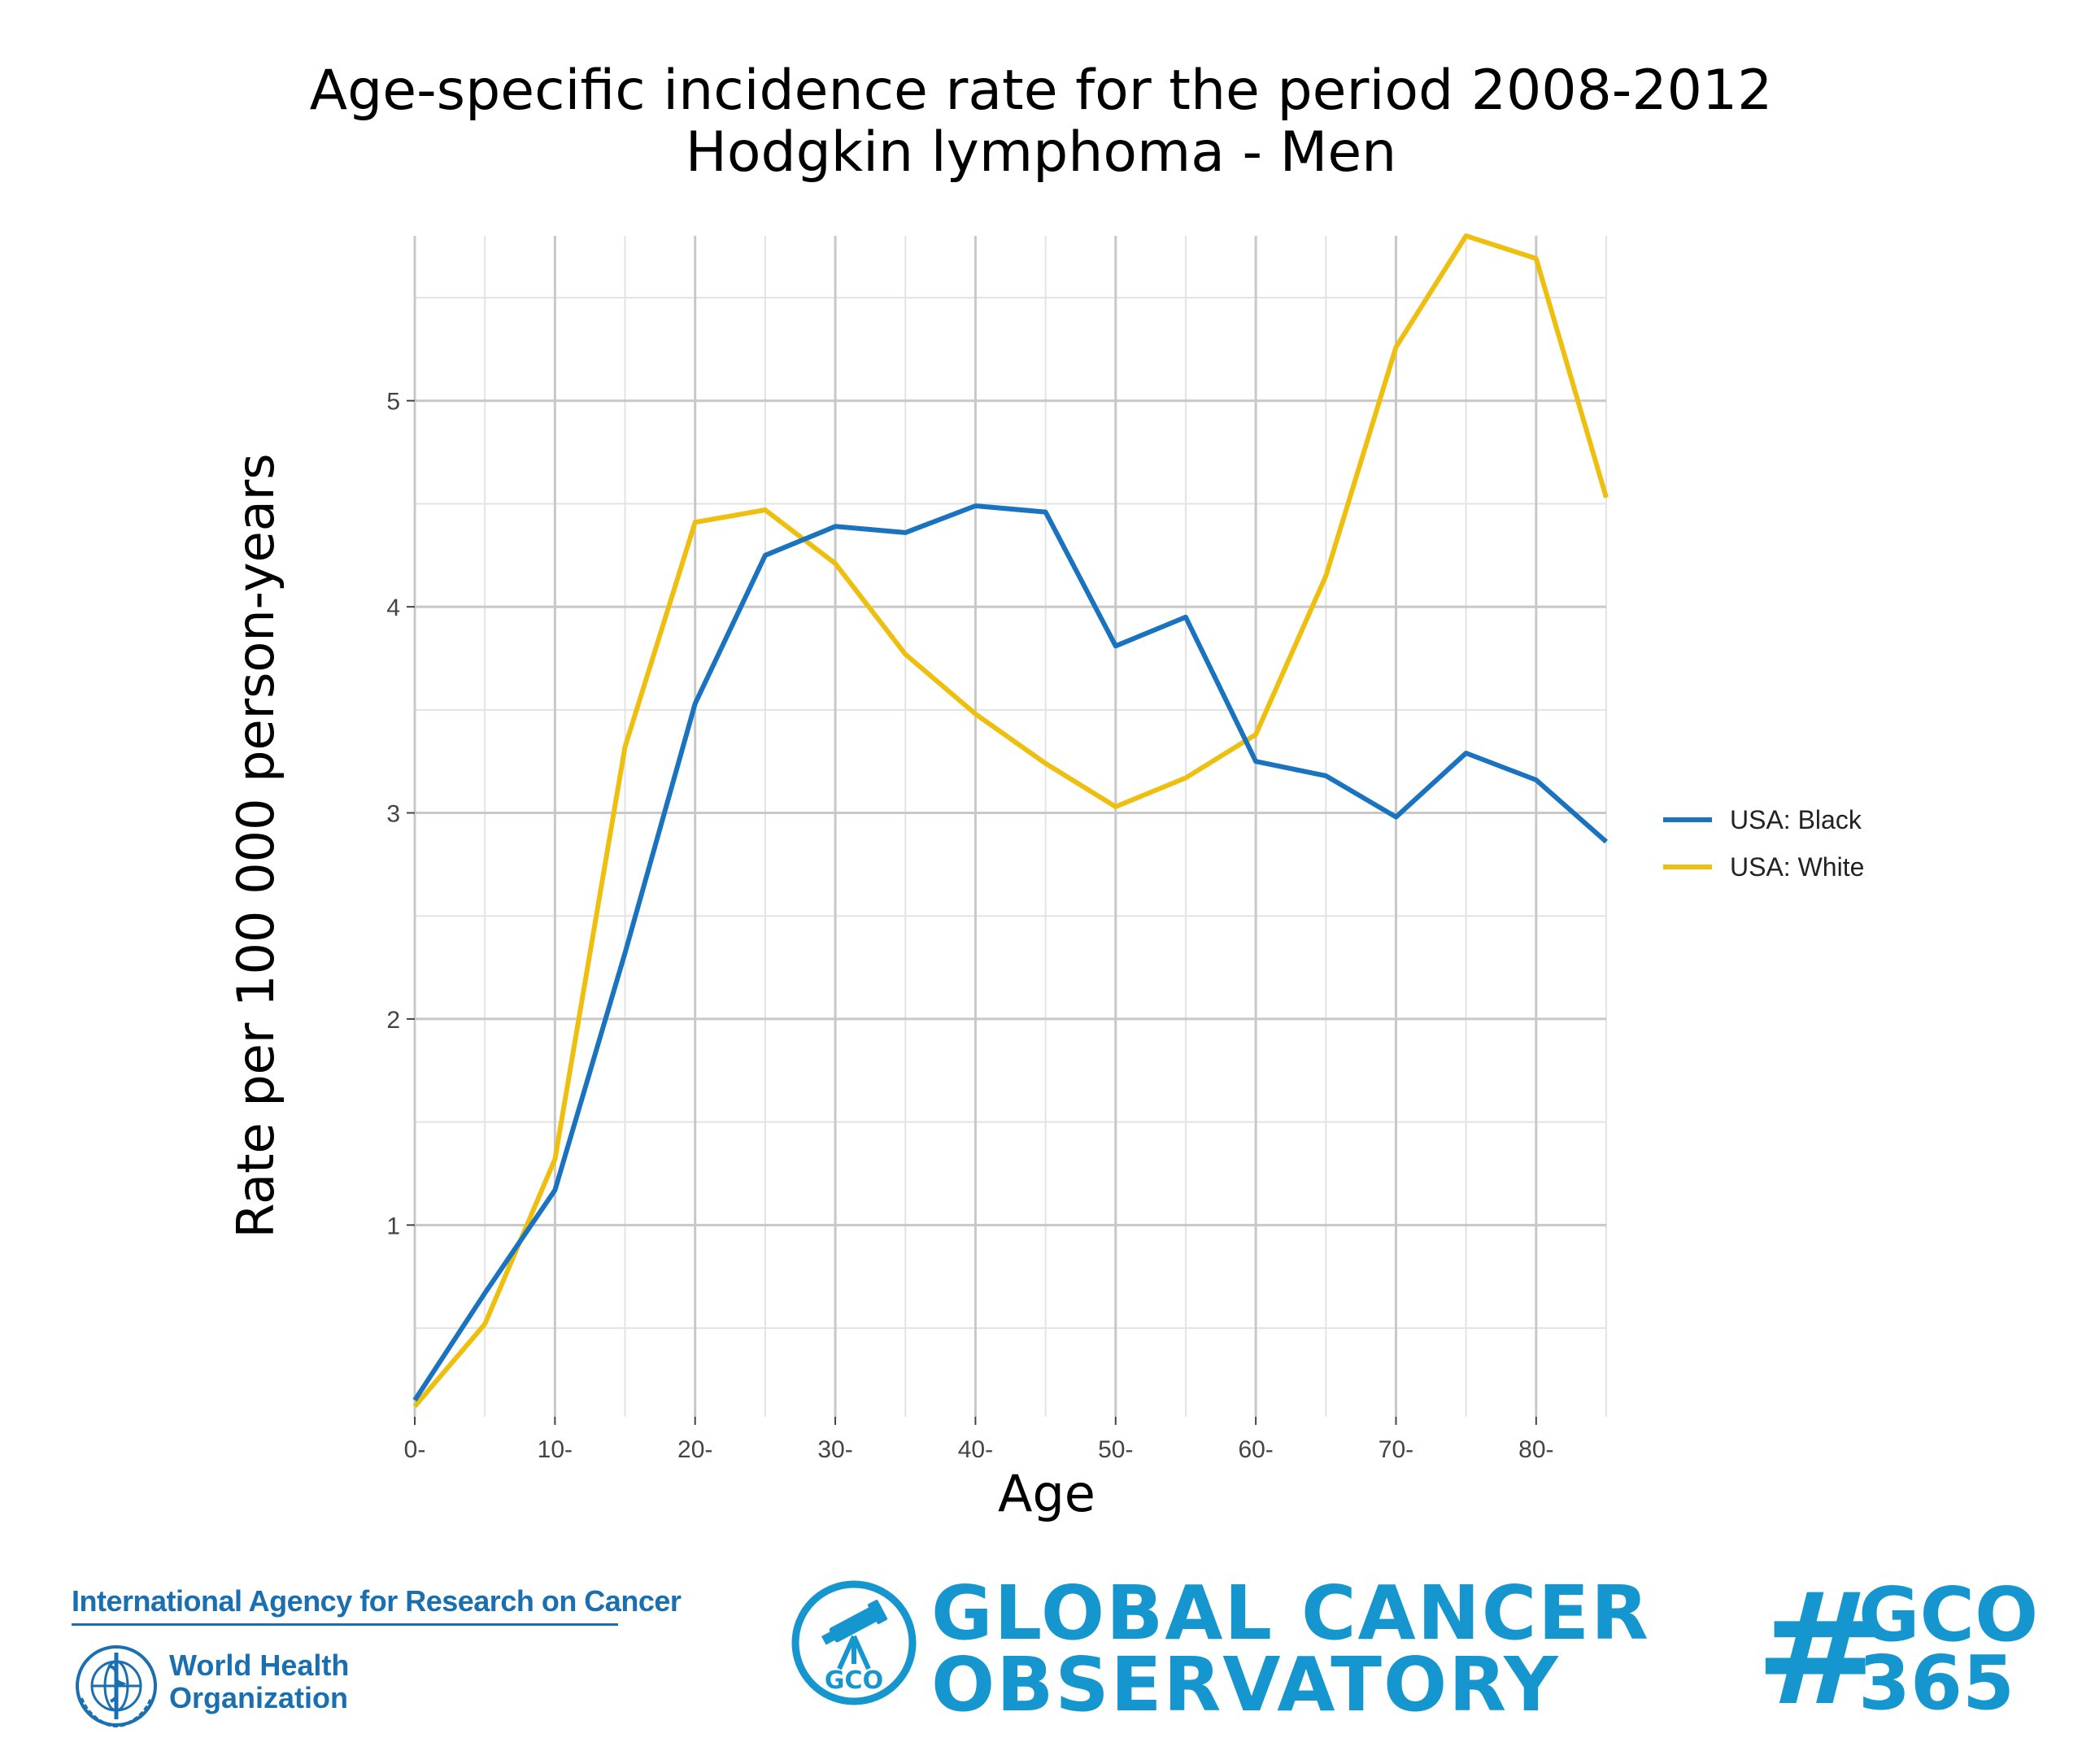 This screenshot has width=2082, height=1764. What do you see at coordinates (1820, 1650) in the screenshot?
I see `hashtag-symbol: #` at bounding box center [1820, 1650].